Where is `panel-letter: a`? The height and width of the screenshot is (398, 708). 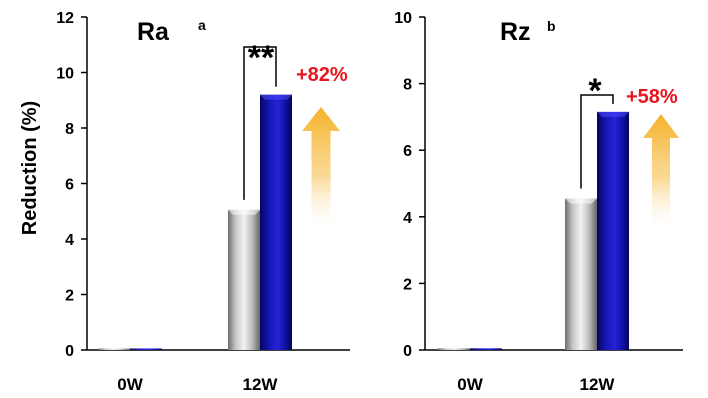
panel-letter: a is located at coordinates (202, 25).